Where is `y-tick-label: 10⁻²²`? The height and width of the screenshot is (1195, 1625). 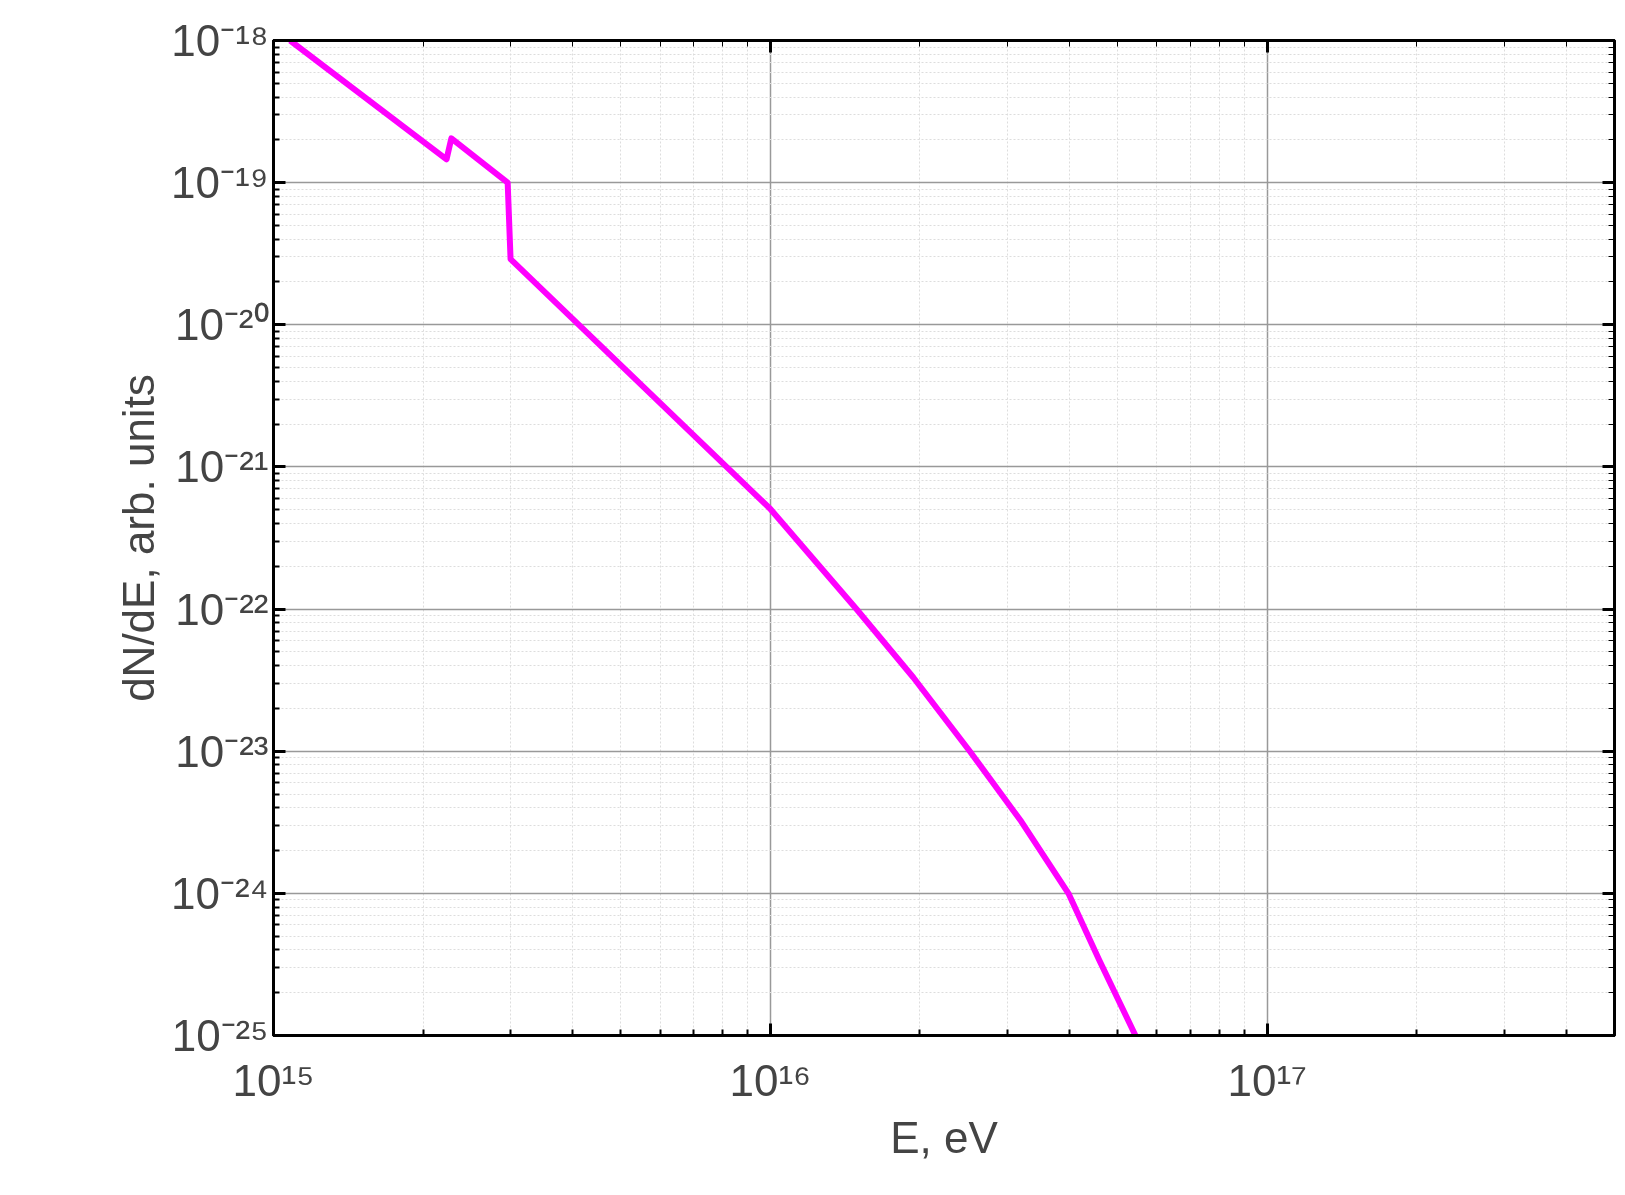 y-tick-label: 10⁻²² is located at coordinates (222, 609).